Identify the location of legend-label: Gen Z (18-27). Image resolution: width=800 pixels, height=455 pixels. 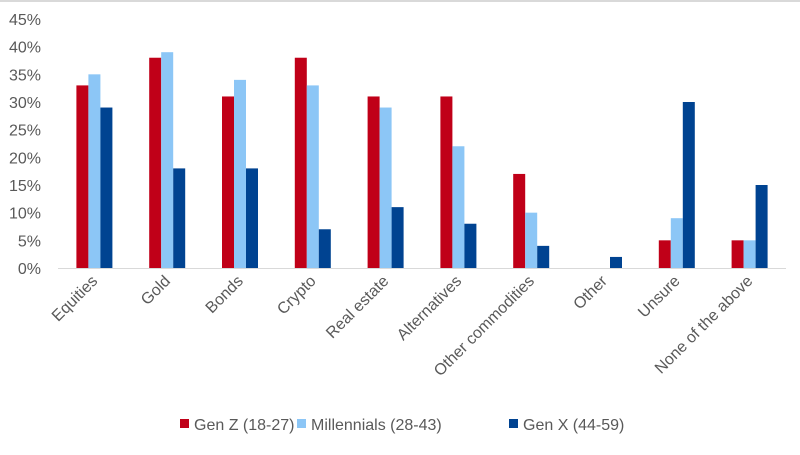
(244, 425).